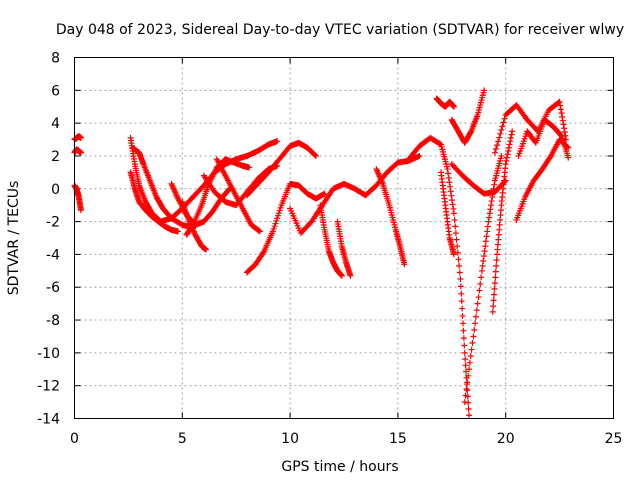  What do you see at coordinates (53, 223) in the screenshot?
I see `y-tick-label: -2` at bounding box center [53, 223].